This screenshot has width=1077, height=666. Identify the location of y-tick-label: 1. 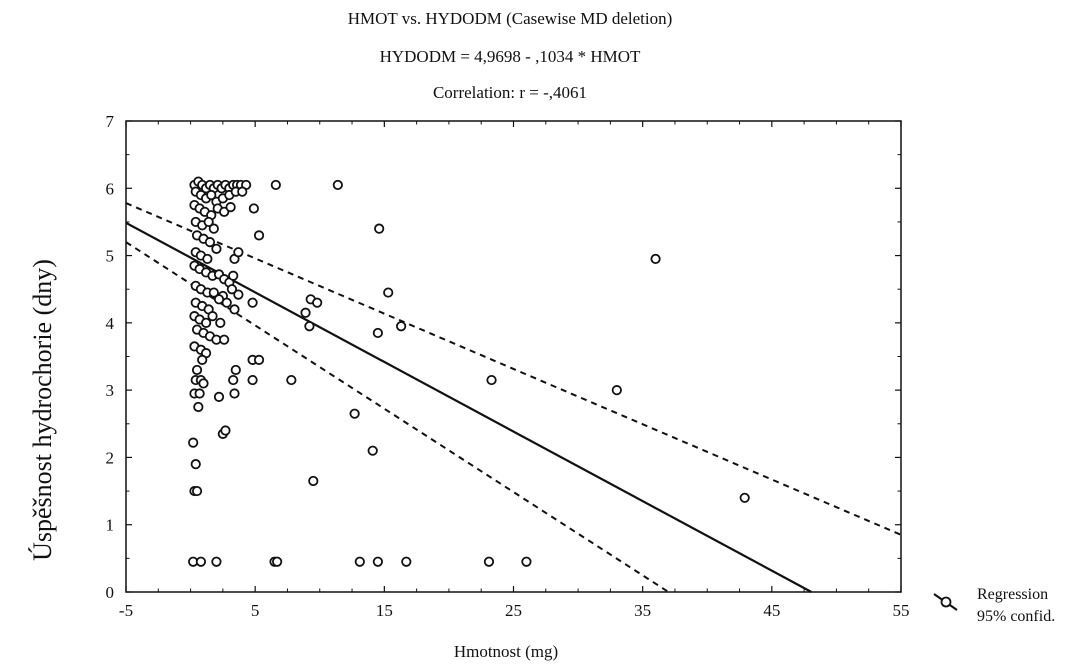
(110, 525).